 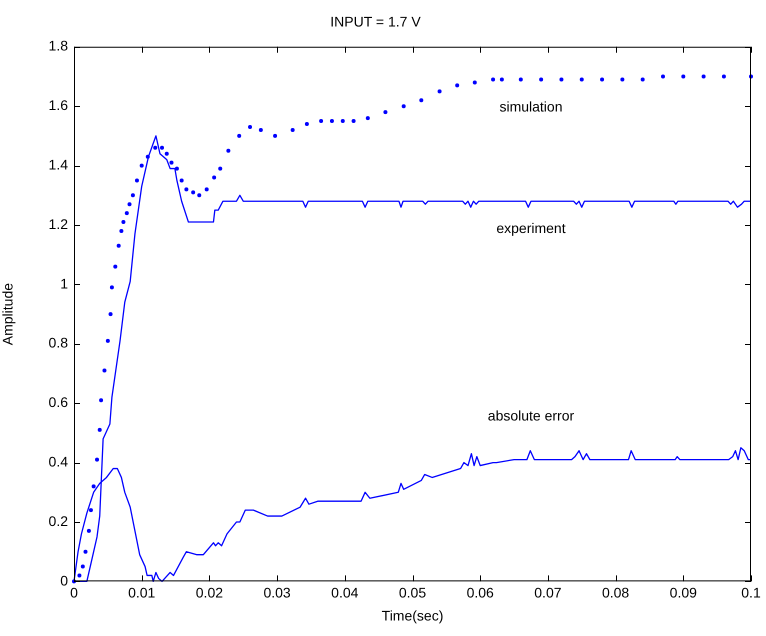 I want to click on series-label: experiment, so click(x=531, y=228).